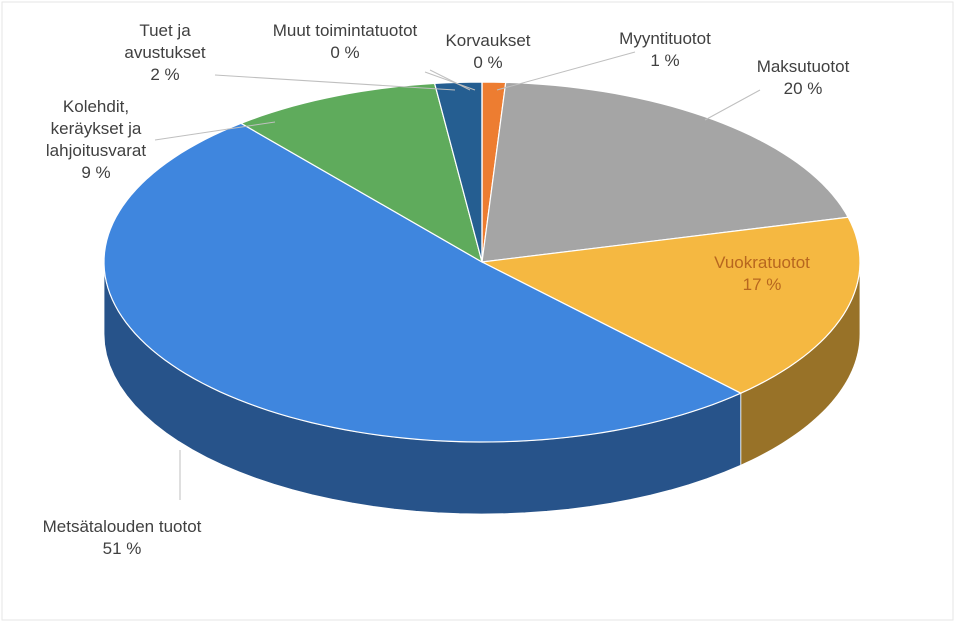  What do you see at coordinates (122, 548) in the screenshot?
I see `percent-label: 51 %` at bounding box center [122, 548].